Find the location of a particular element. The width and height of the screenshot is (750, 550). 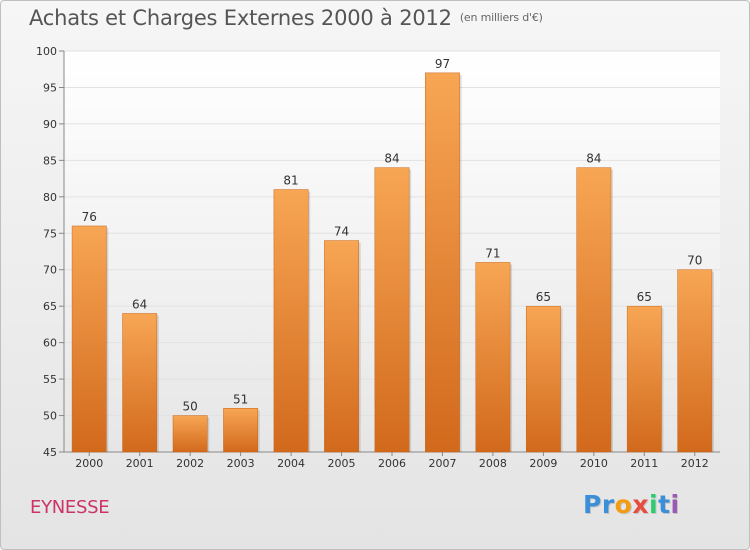

y-tick-label: 90 is located at coordinates (50, 124).